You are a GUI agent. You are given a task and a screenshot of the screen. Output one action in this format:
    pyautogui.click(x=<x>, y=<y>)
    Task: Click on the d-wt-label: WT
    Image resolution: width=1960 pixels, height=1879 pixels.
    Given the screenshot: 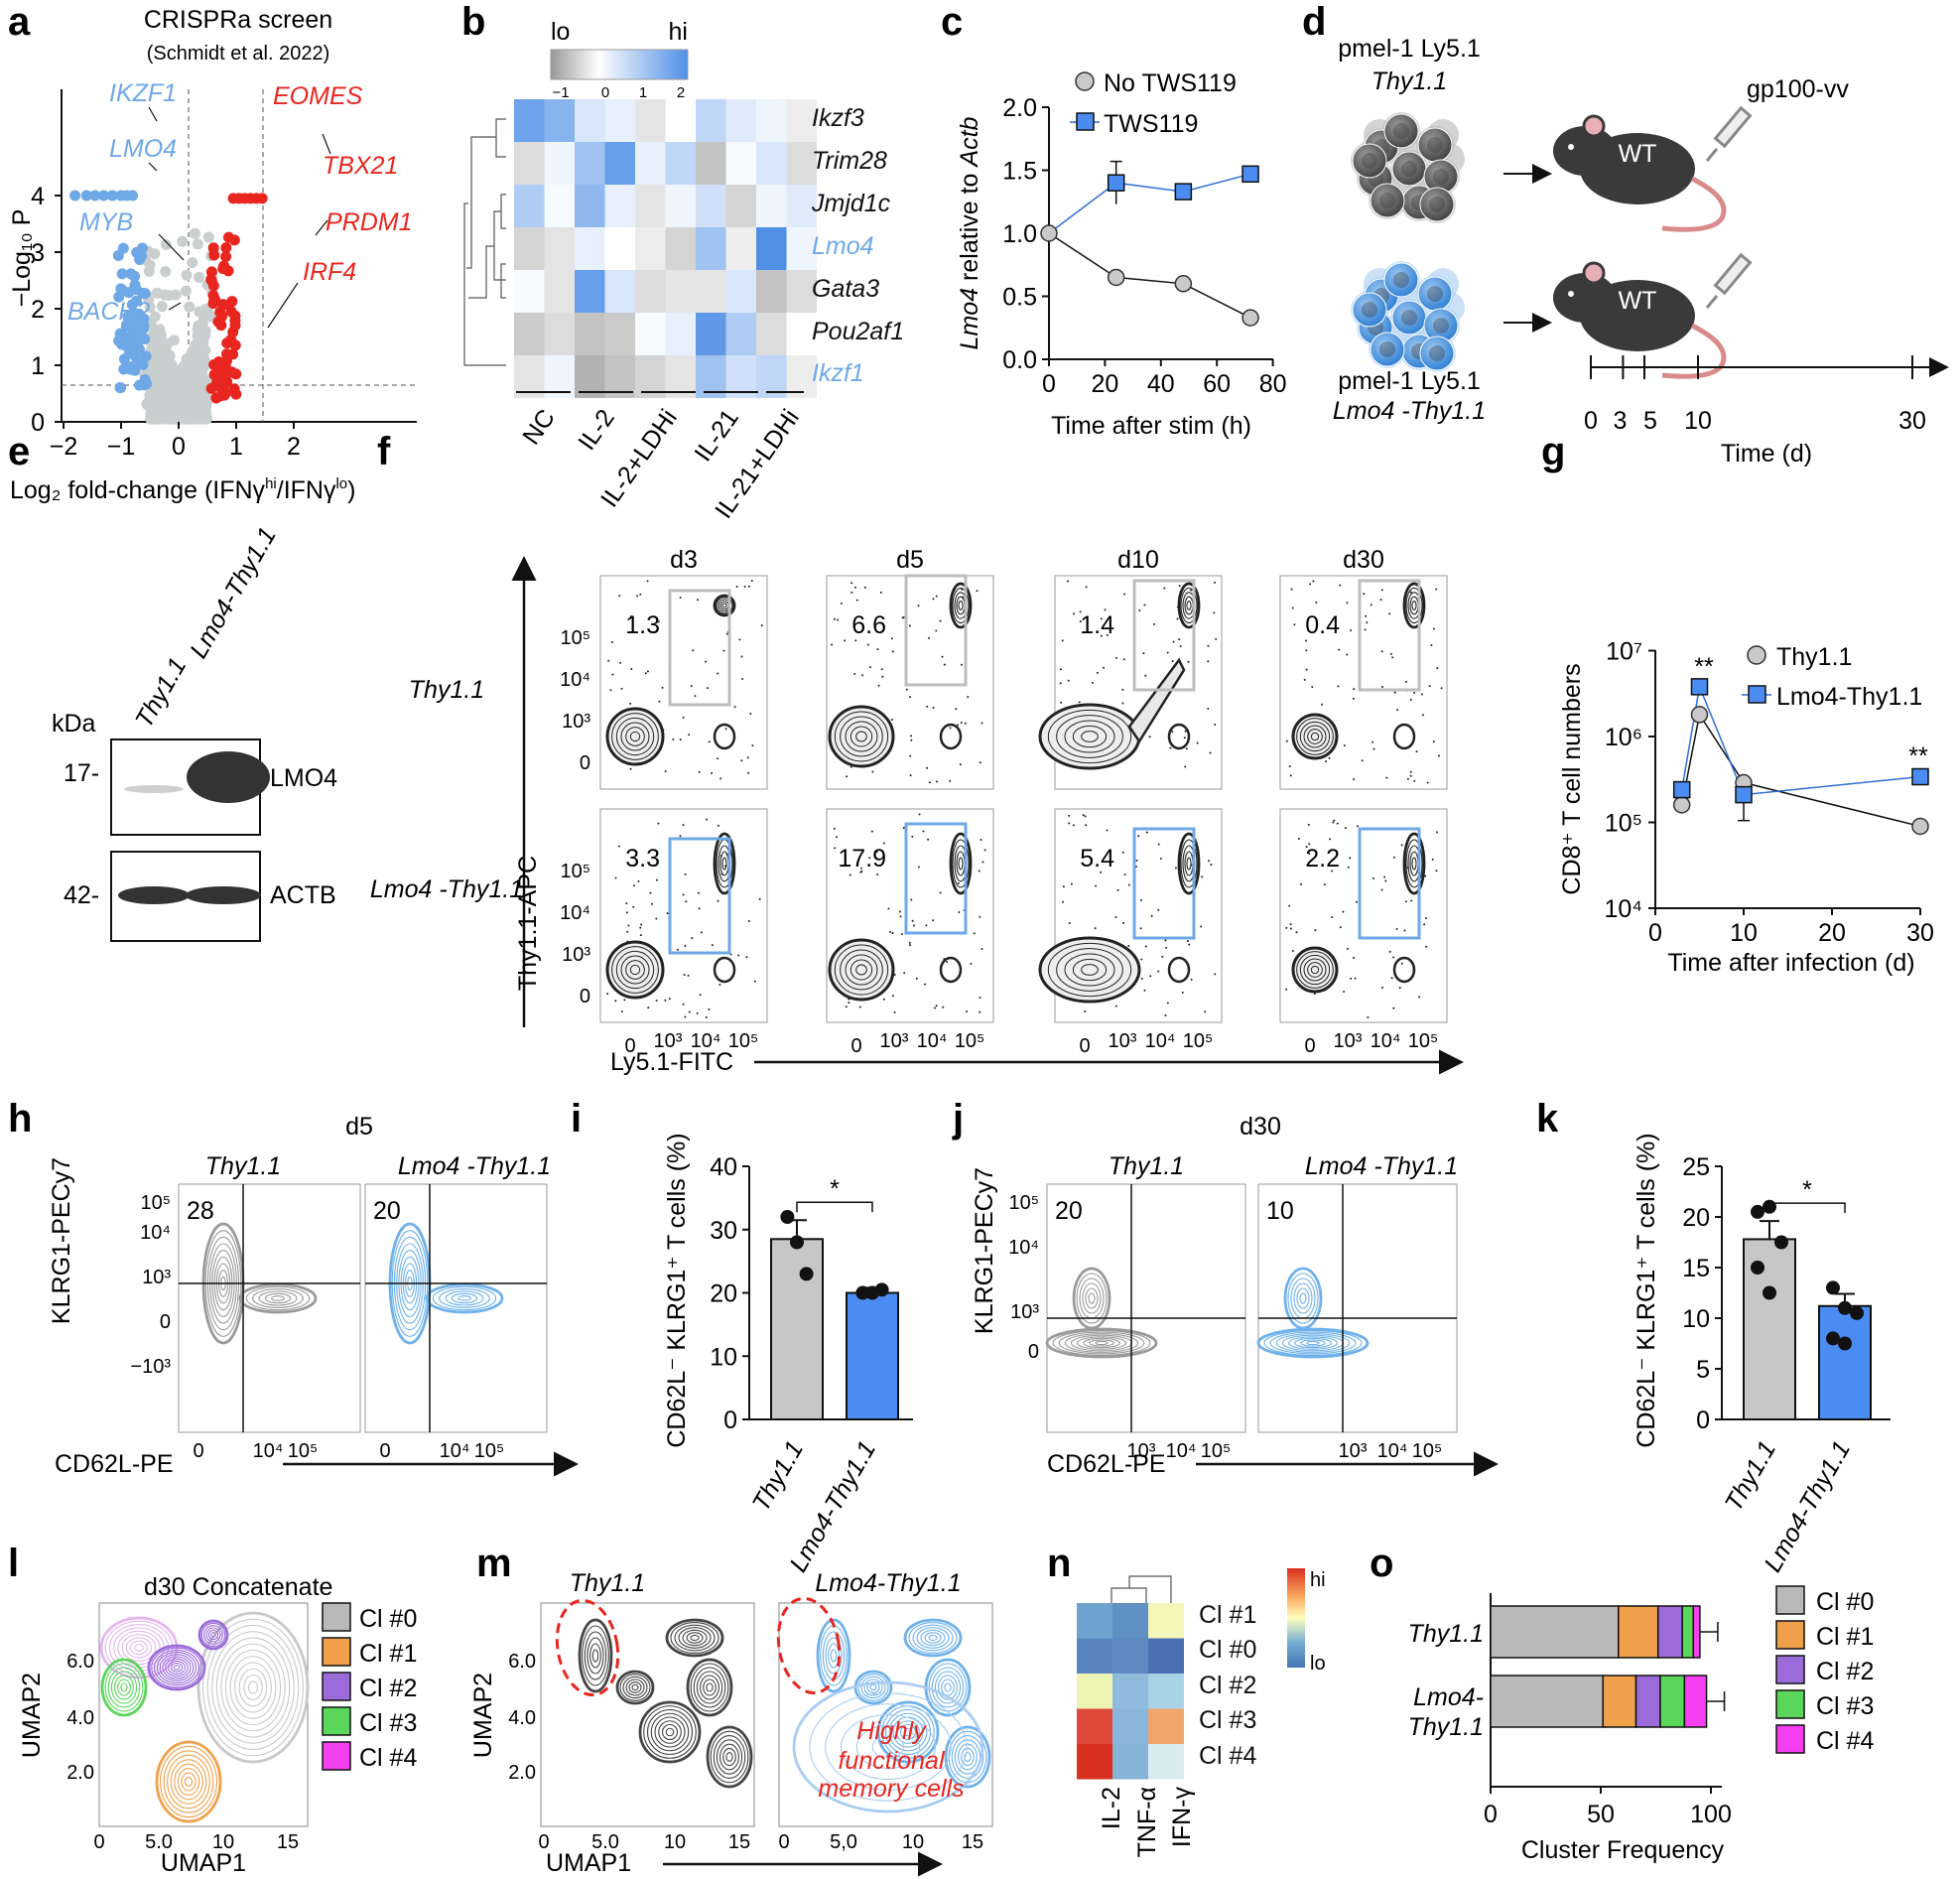 What is the action you would take?
    pyautogui.click(x=1638, y=154)
    